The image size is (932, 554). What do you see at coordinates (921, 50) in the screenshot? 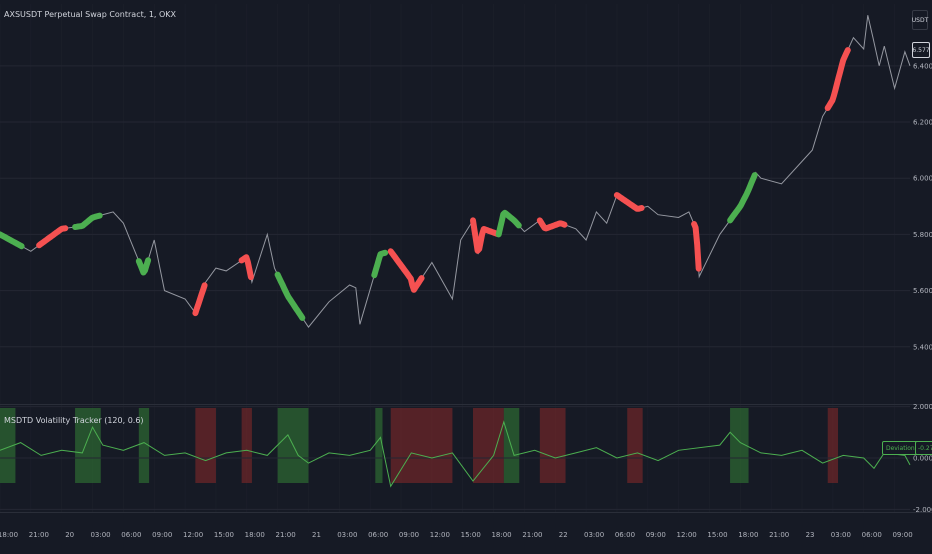
I see `last-price-tag: 6.577` at bounding box center [921, 50].